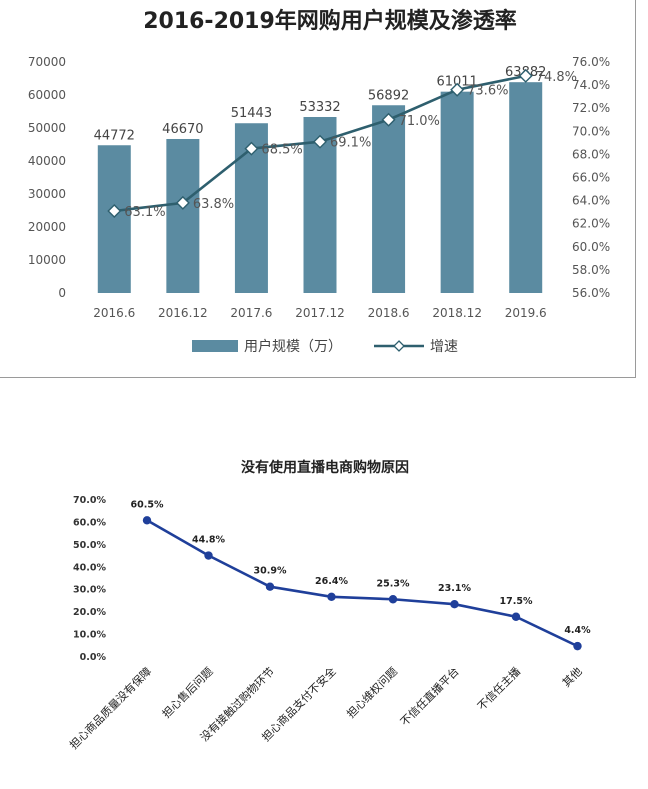  I want to click on reason-value-label: 17.5%, so click(516, 601).